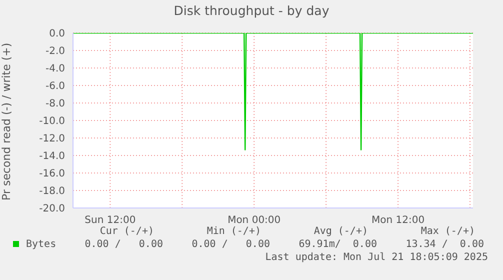  Describe the element at coordinates (337, 244) in the screenshot. I see `text: 69.91m/ 0.00` at that location.